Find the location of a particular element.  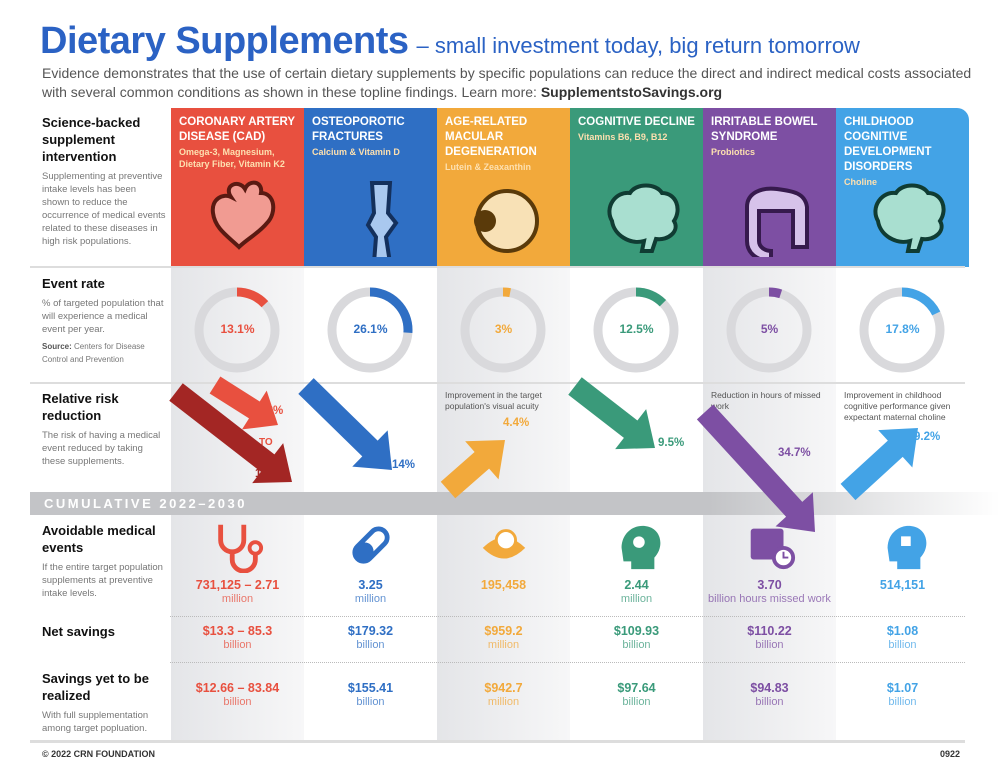

copyright: © 2022 CRN FOUNDATION is located at coordinates (98, 754).